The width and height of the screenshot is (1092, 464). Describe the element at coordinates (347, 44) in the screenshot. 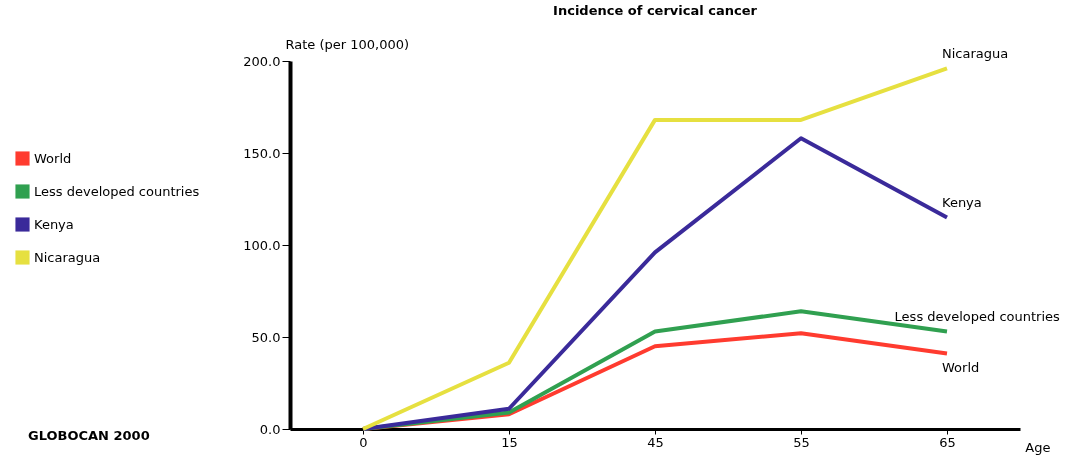

I see `y-axis-title: Rate (per 100,000)` at that location.